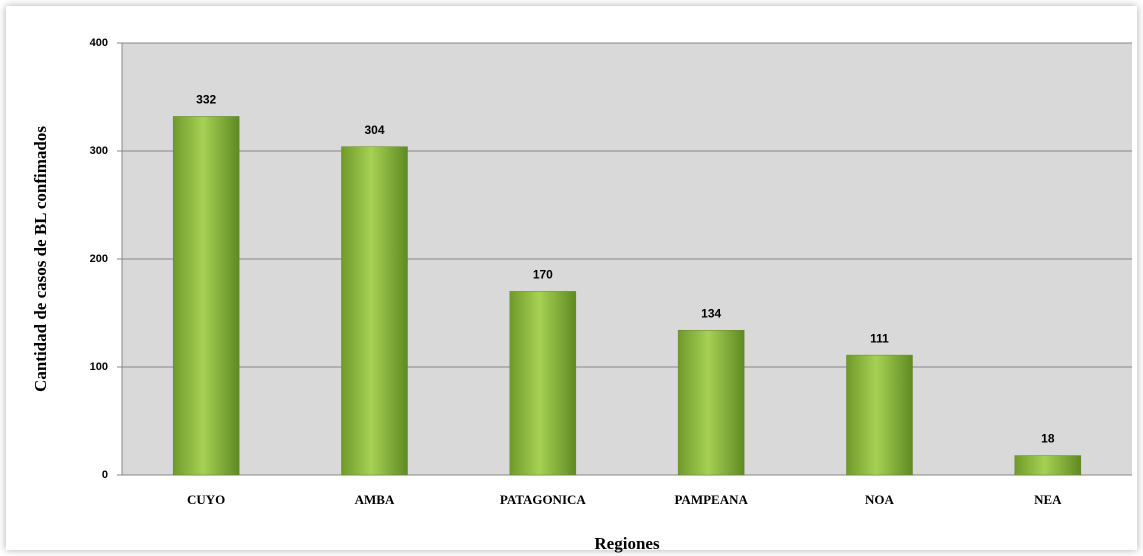 The image size is (1143, 556). What do you see at coordinates (543, 499) in the screenshot?
I see `x-tick-label: PATAGONICA` at bounding box center [543, 499].